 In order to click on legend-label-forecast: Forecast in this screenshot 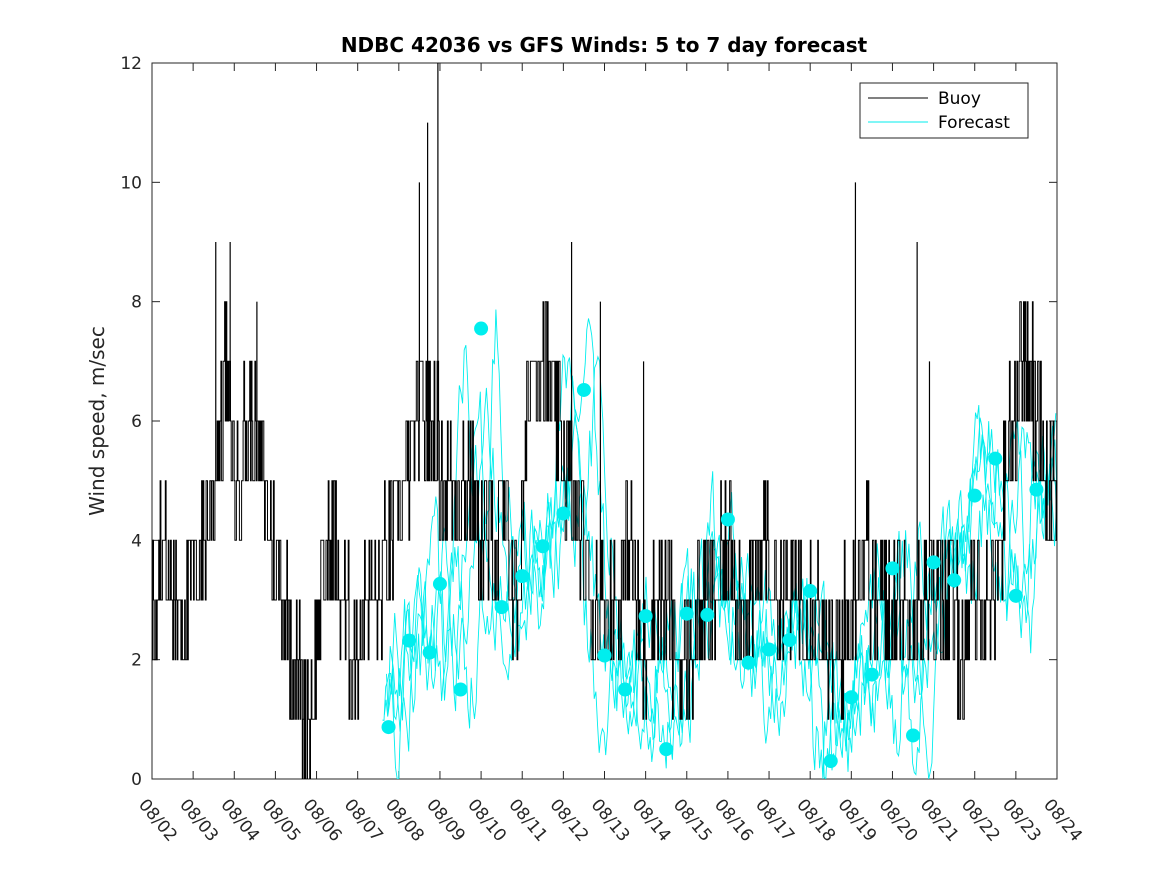, I will do `click(974, 123)`.